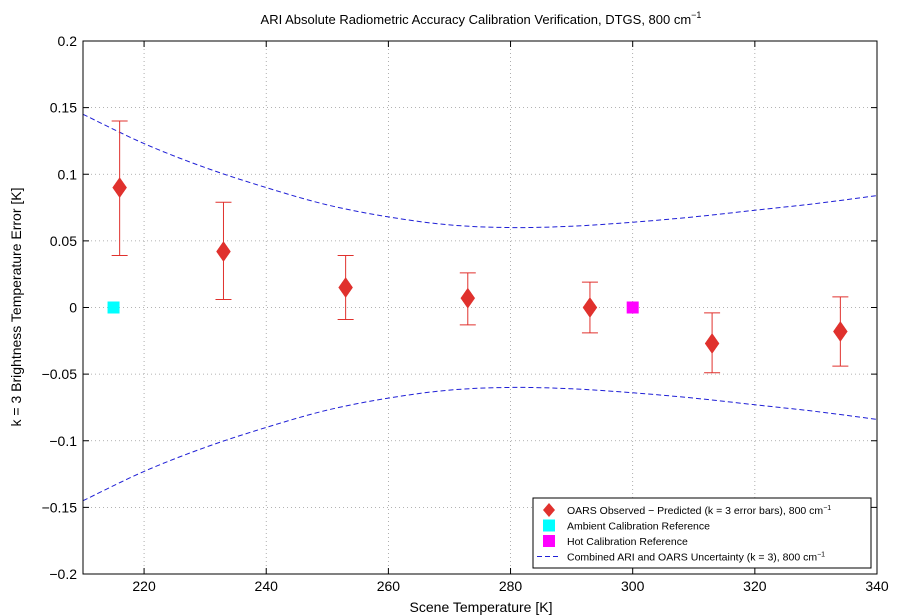 This screenshot has width=897, height=616. What do you see at coordinates (549, 525) in the screenshot?
I see `legend-marker-ambient` at bounding box center [549, 525].